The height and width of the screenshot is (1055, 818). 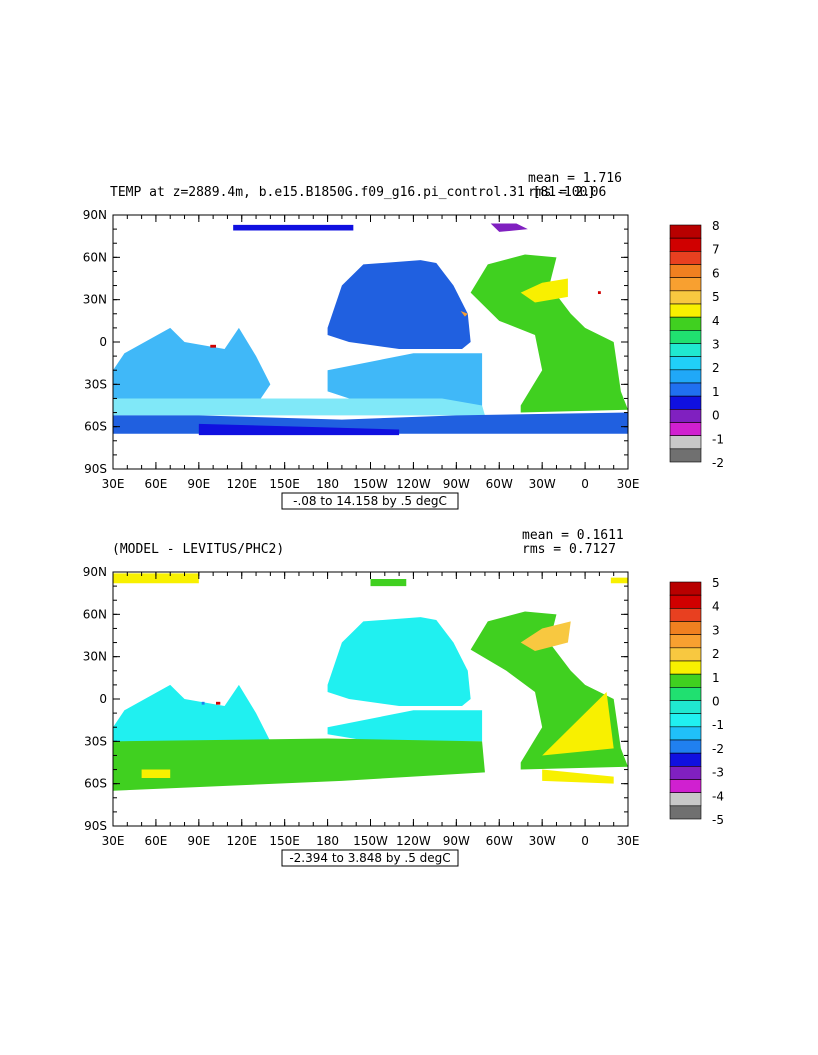 I want to click on x-tick-label: 120W, so click(x=413, y=841).